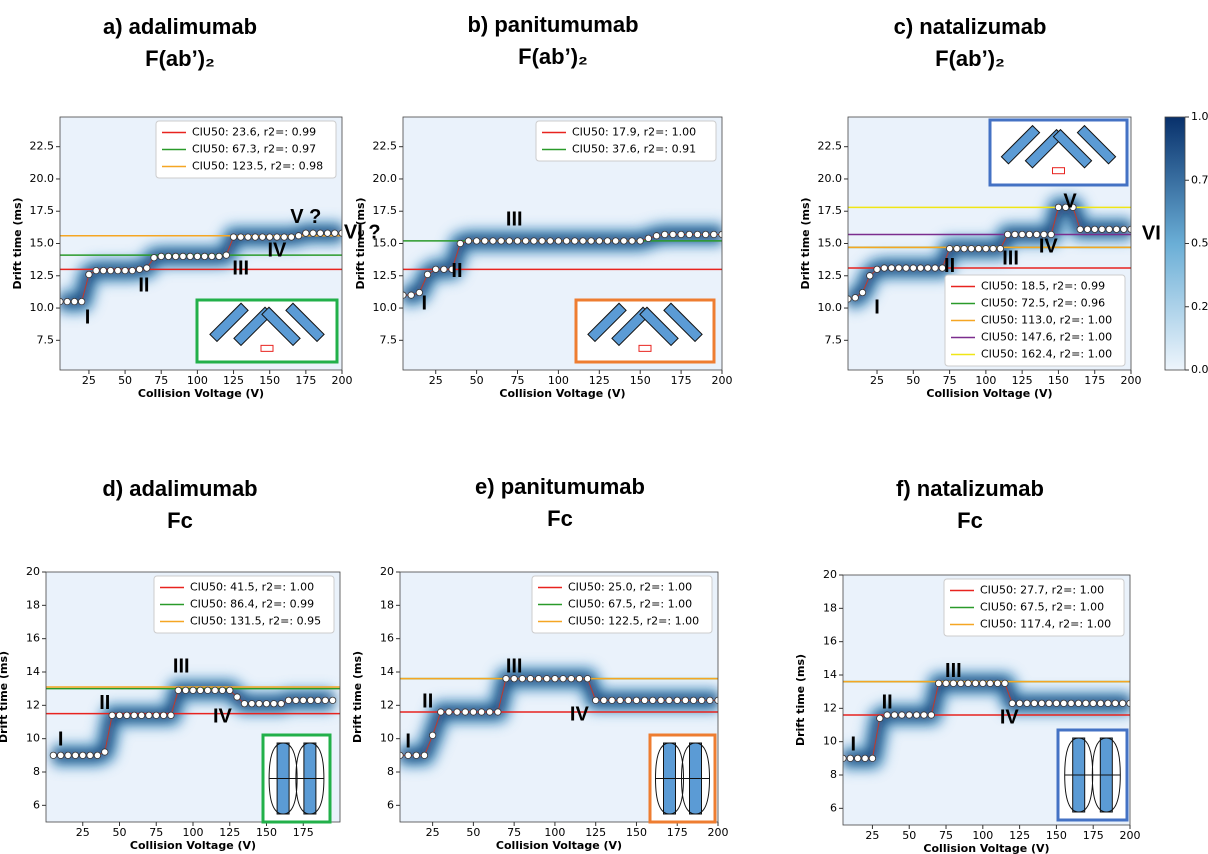  I want to click on plot-frame, so click(559, 697).